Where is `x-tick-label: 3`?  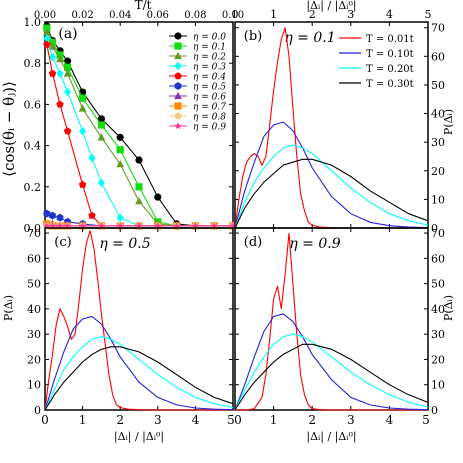 x-tick-label: 3 is located at coordinates (351, 420).